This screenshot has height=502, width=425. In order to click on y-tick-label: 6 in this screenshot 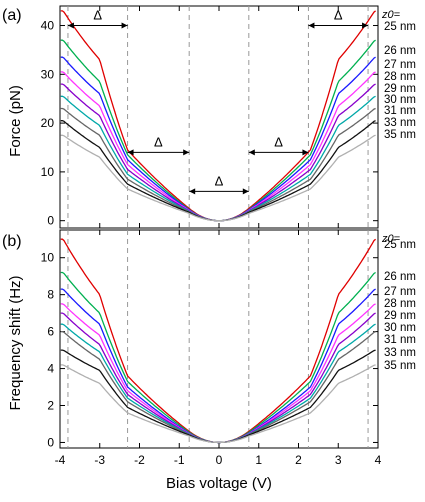, I will do `click(50, 332)`.